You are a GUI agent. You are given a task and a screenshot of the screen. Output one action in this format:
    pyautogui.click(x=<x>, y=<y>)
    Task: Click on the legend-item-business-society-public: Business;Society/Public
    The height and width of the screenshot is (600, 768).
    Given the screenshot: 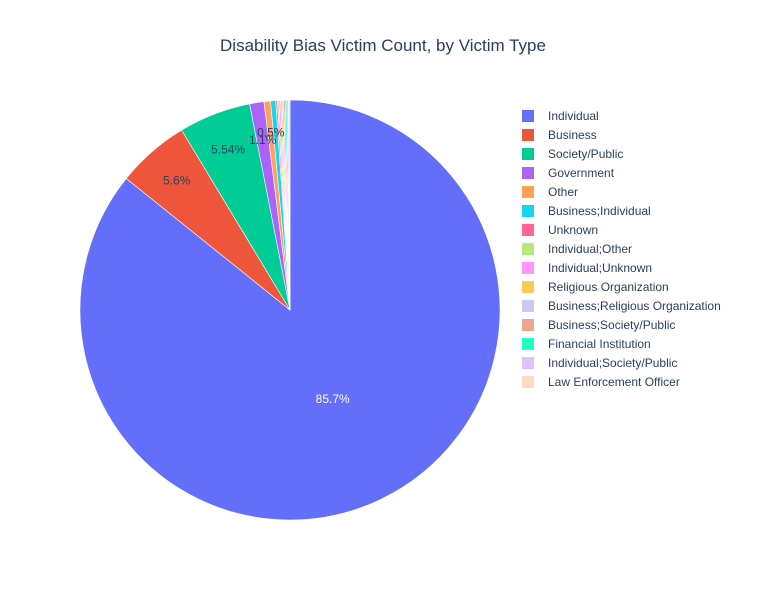 What is the action you would take?
    pyautogui.click(x=598, y=325)
    